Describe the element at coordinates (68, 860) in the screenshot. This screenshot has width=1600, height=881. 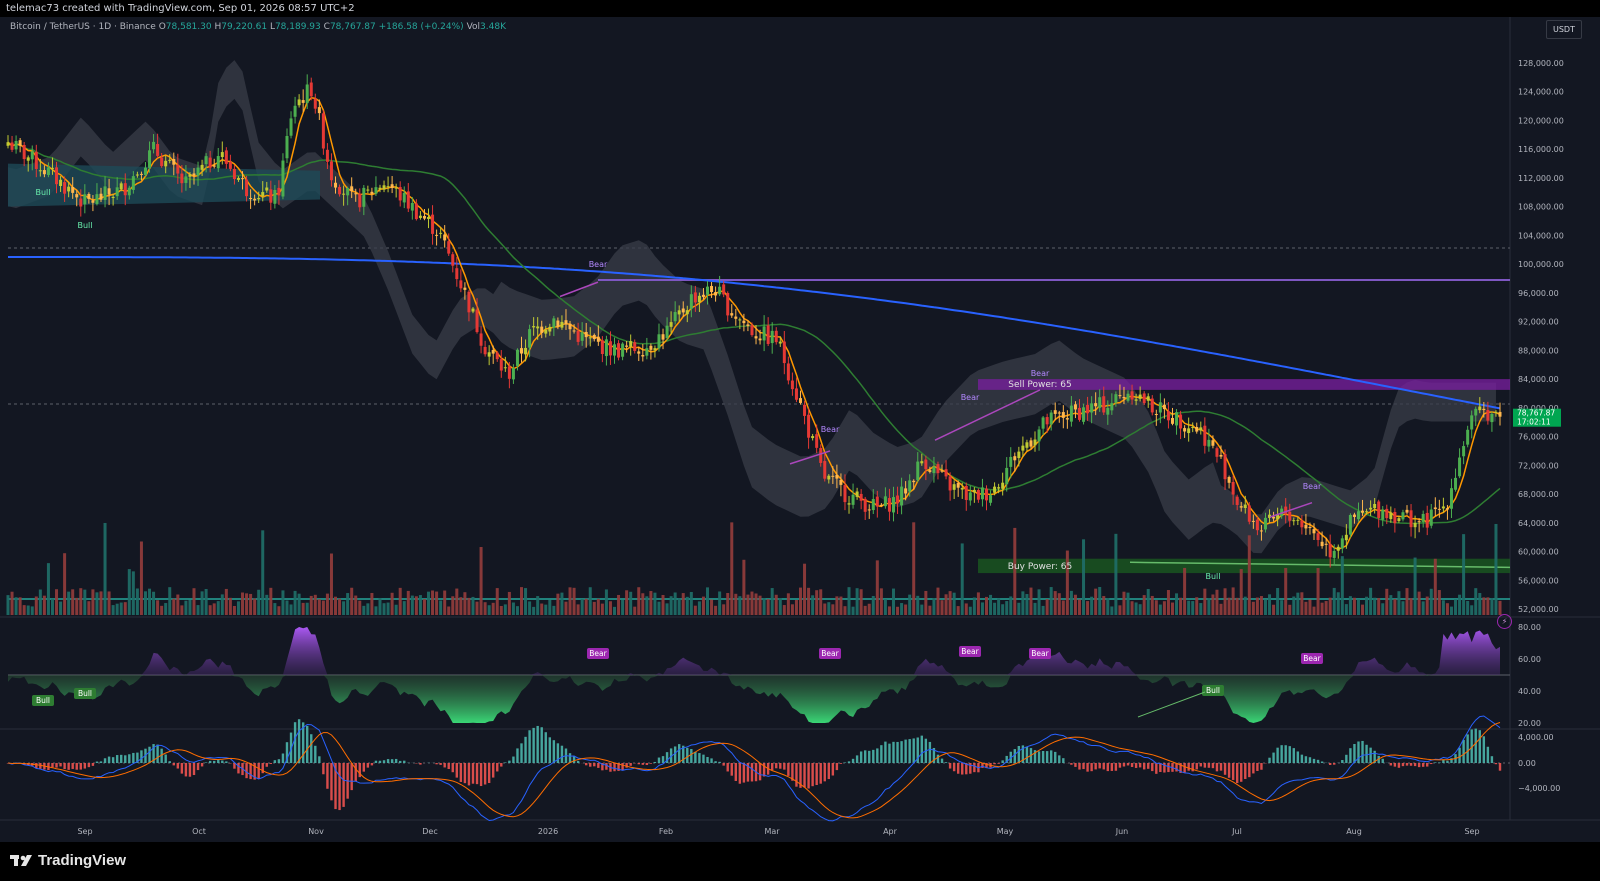
I see `brand: TradingView` at that location.